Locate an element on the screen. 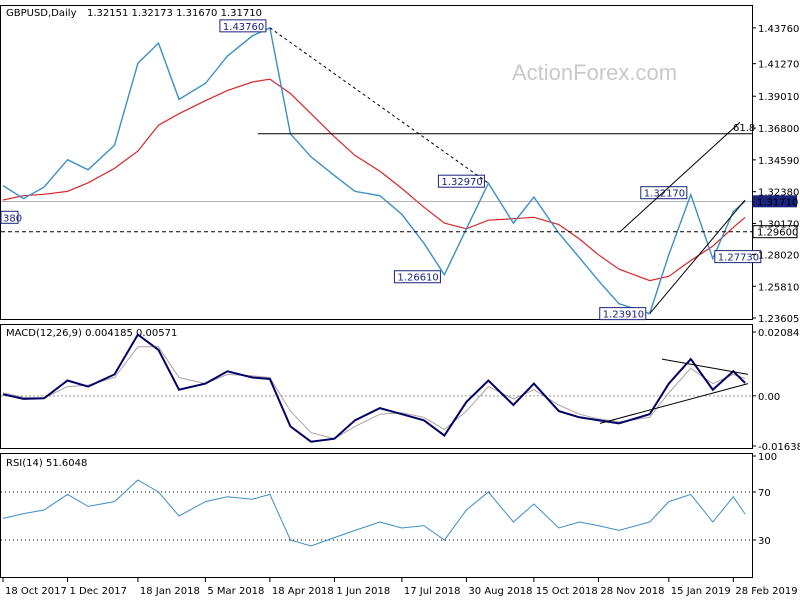 This screenshot has width=800, height=600. price-title: GBPUSD,Daily is located at coordinates (41, 13).